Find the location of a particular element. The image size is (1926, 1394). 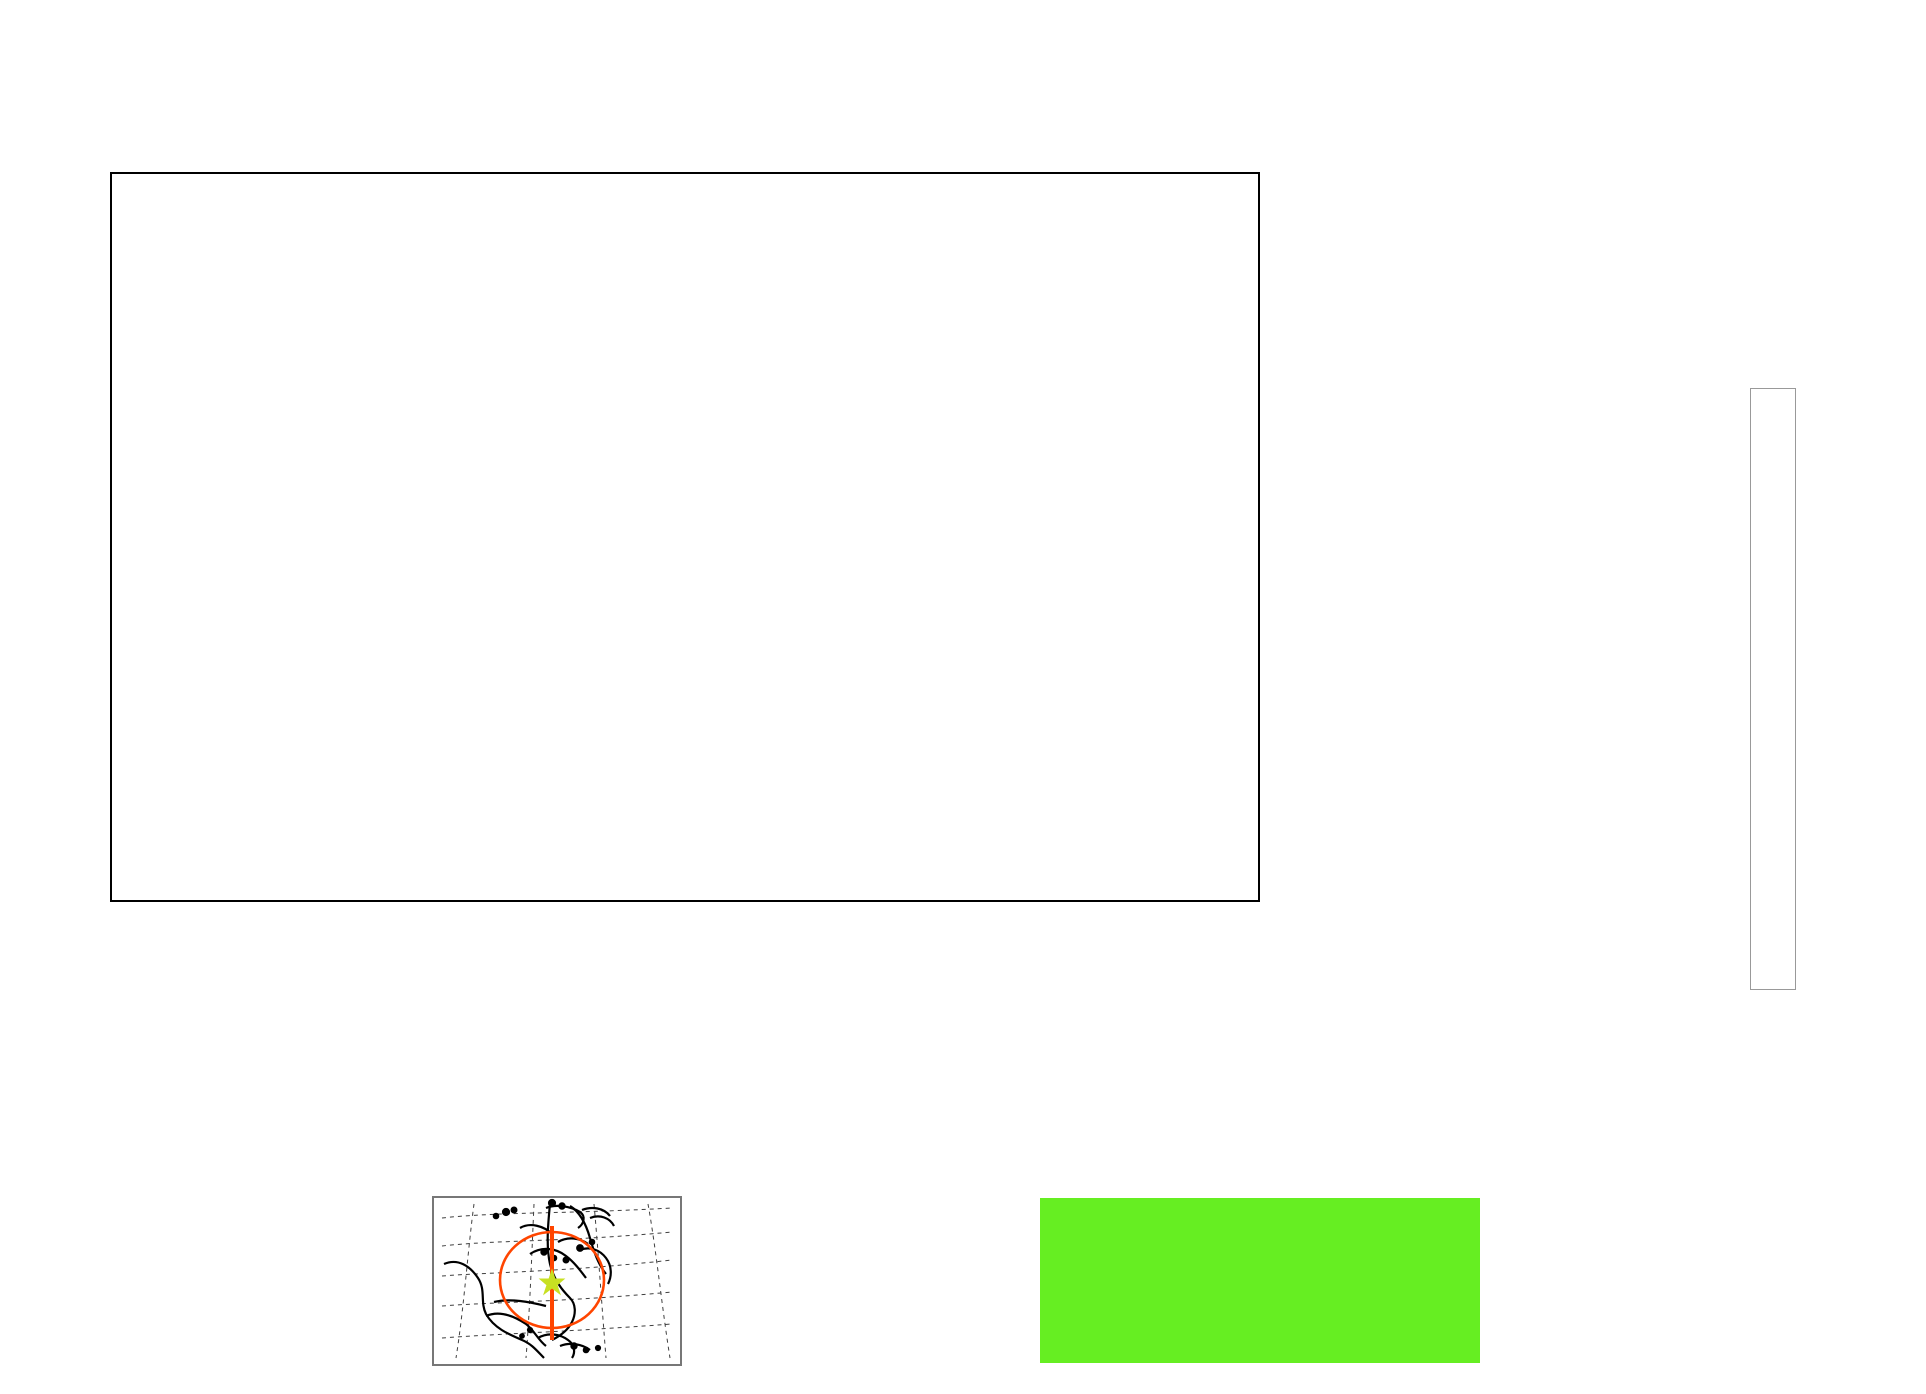

inset-map is located at coordinates (557, 1281).